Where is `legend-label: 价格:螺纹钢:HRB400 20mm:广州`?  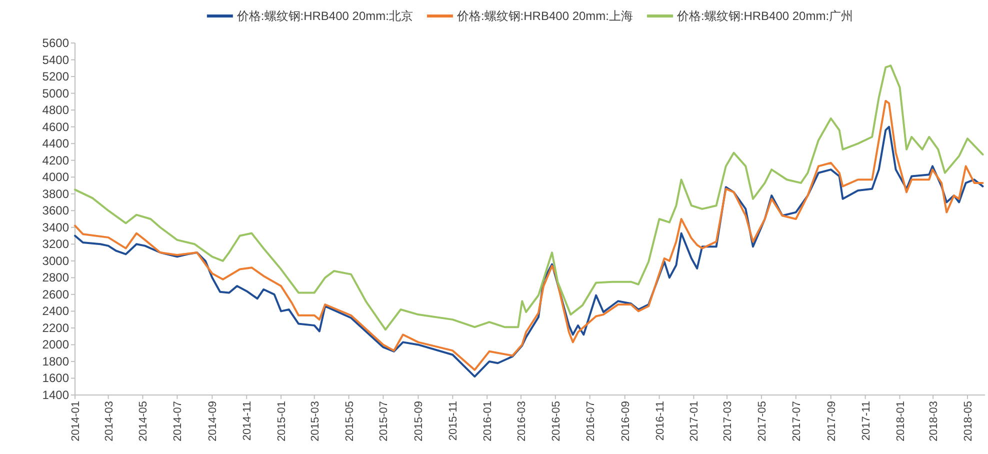 legend-label: 价格:螺纹钢:HRB400 20mm:广州 is located at coordinates (765, 16).